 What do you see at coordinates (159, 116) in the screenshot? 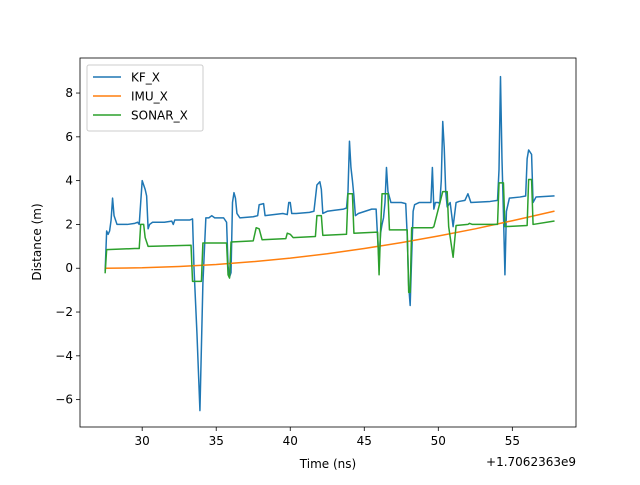
I see `legend-label: SONAR_X` at bounding box center [159, 116].